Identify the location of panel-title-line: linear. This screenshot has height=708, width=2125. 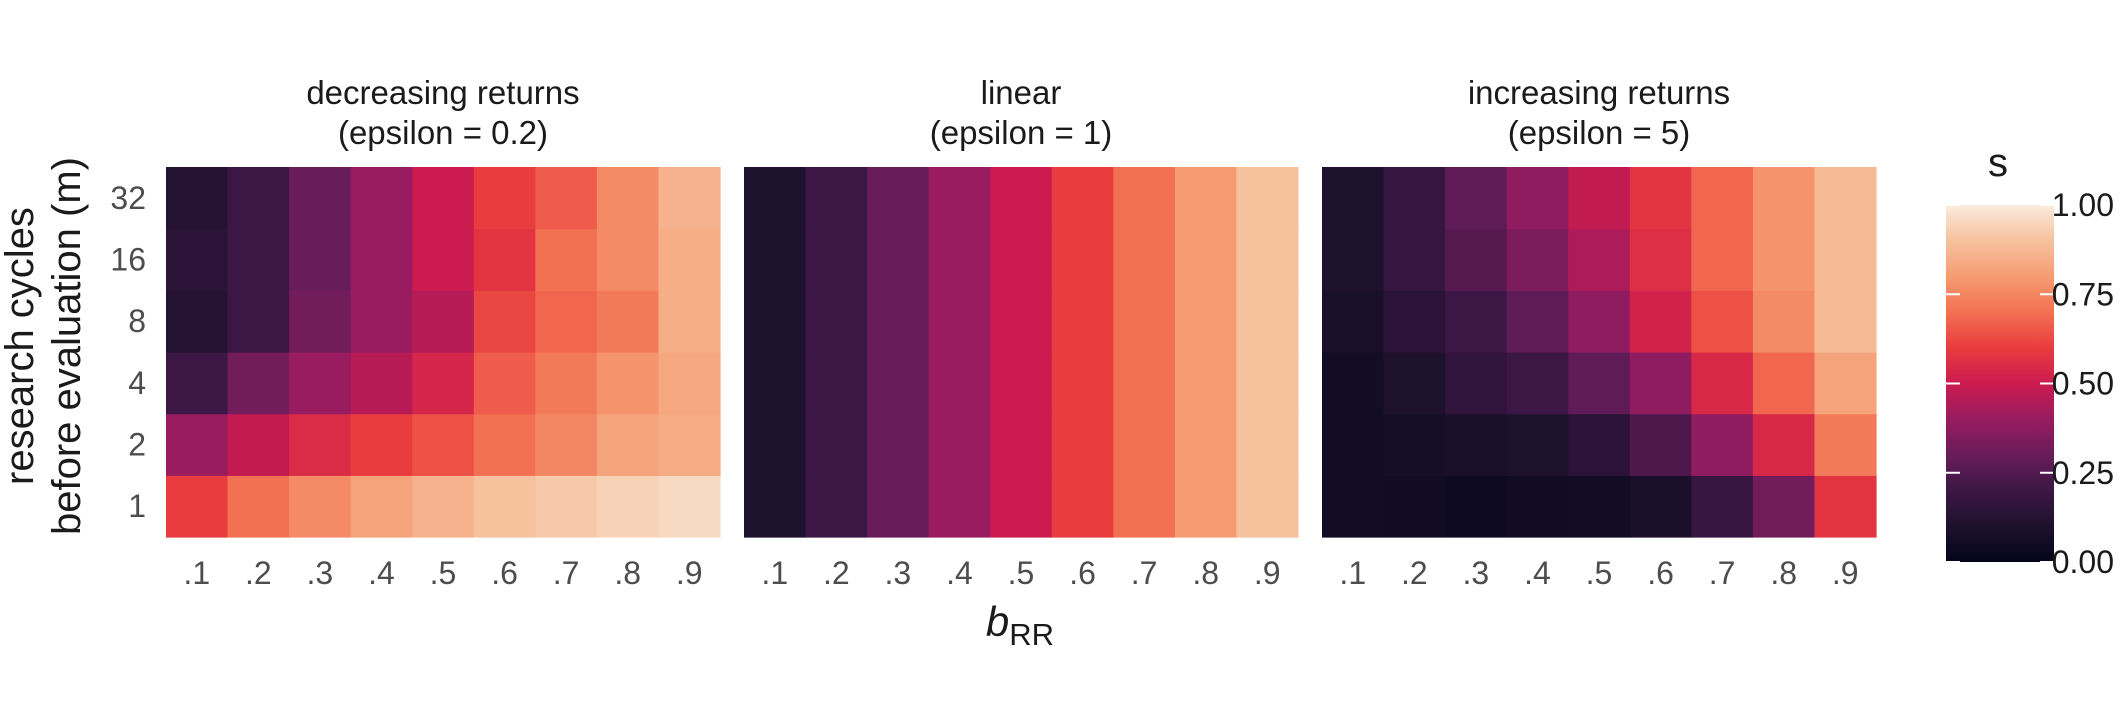
(1021, 92).